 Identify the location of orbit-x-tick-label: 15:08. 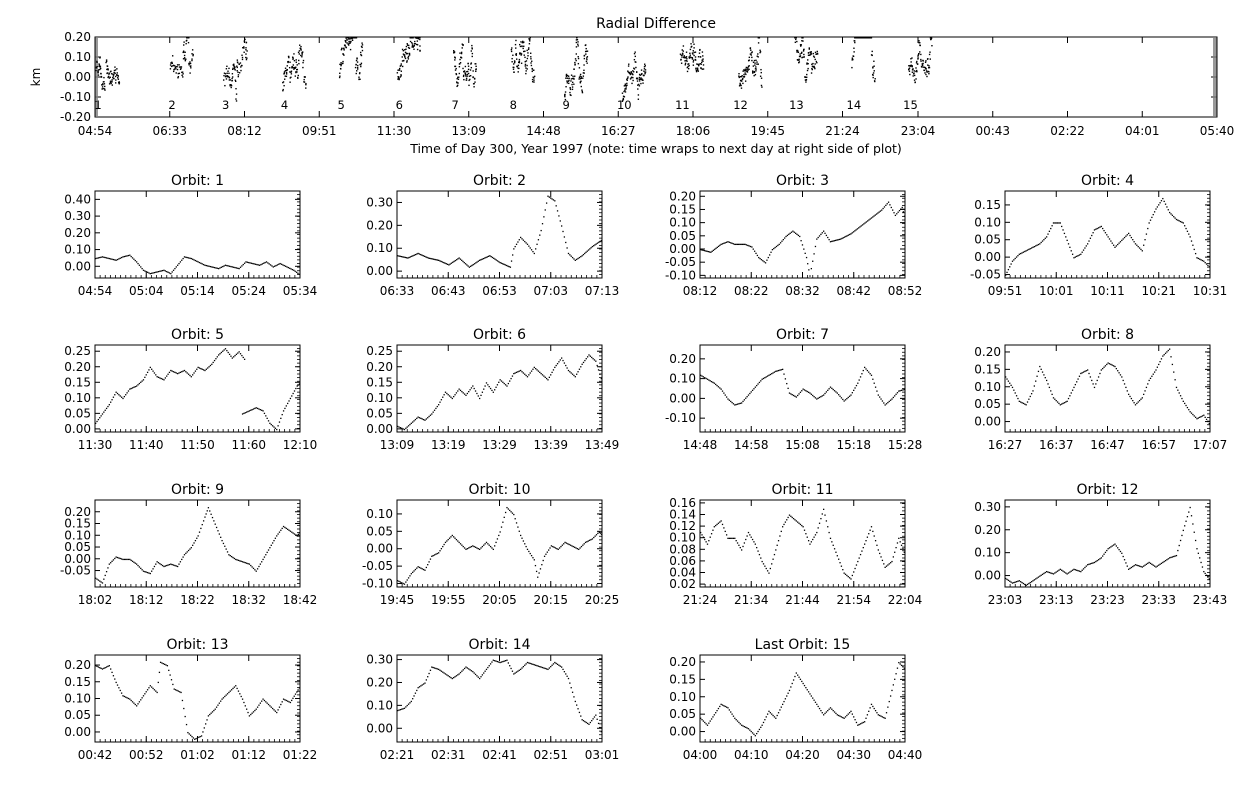
(802, 445).